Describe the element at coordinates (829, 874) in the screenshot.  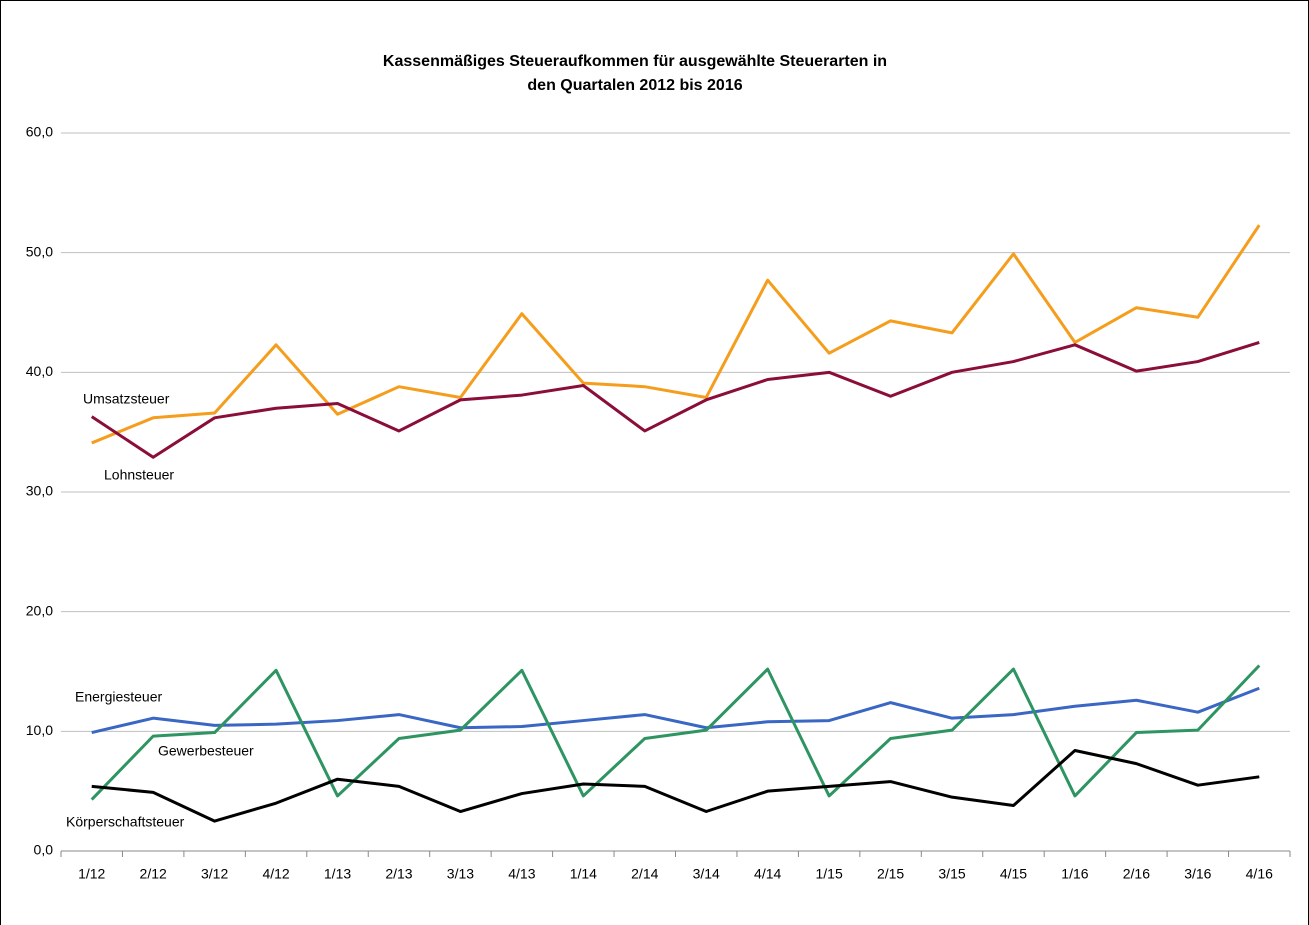
I see `x-tick-label: 1/15` at that location.